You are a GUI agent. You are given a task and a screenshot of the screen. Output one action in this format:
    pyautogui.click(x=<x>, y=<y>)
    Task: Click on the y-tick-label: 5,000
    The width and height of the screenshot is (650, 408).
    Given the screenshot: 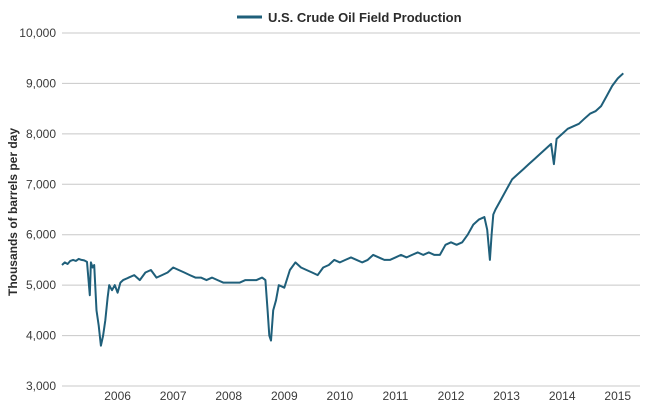 What is the action you would take?
    pyautogui.click(x=41, y=285)
    